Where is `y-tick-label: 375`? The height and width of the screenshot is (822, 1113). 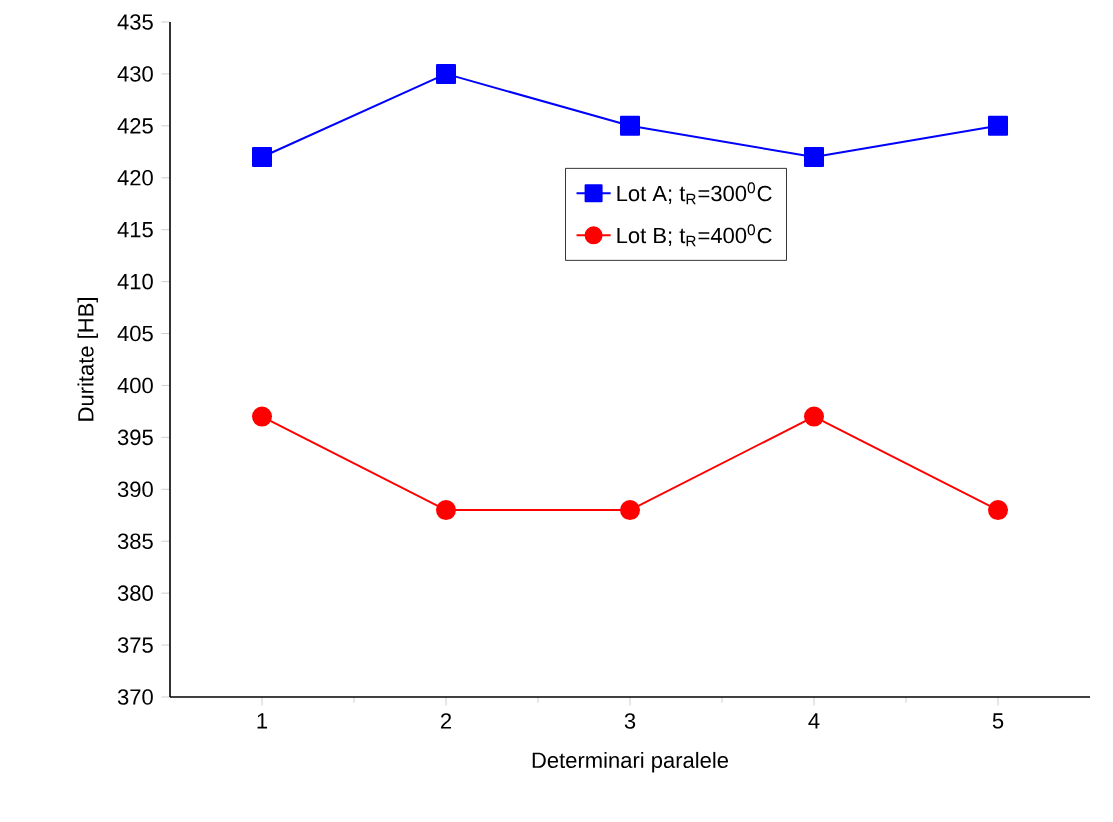 y-tick-label: 375 is located at coordinates (135, 645).